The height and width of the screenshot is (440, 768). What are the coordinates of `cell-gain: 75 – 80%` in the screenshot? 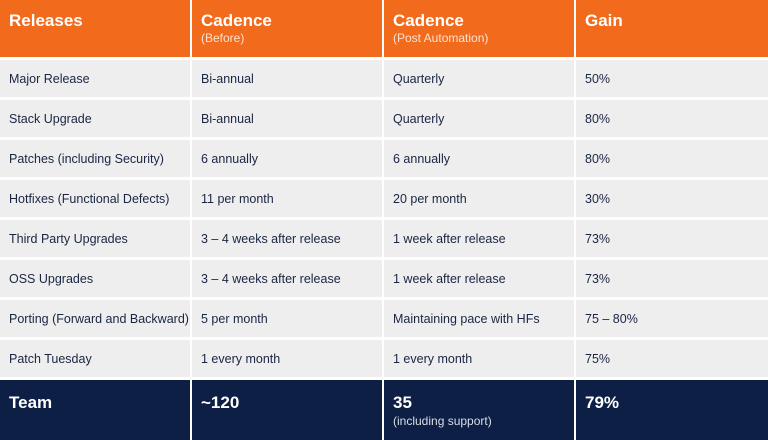 It's located at (672, 318).